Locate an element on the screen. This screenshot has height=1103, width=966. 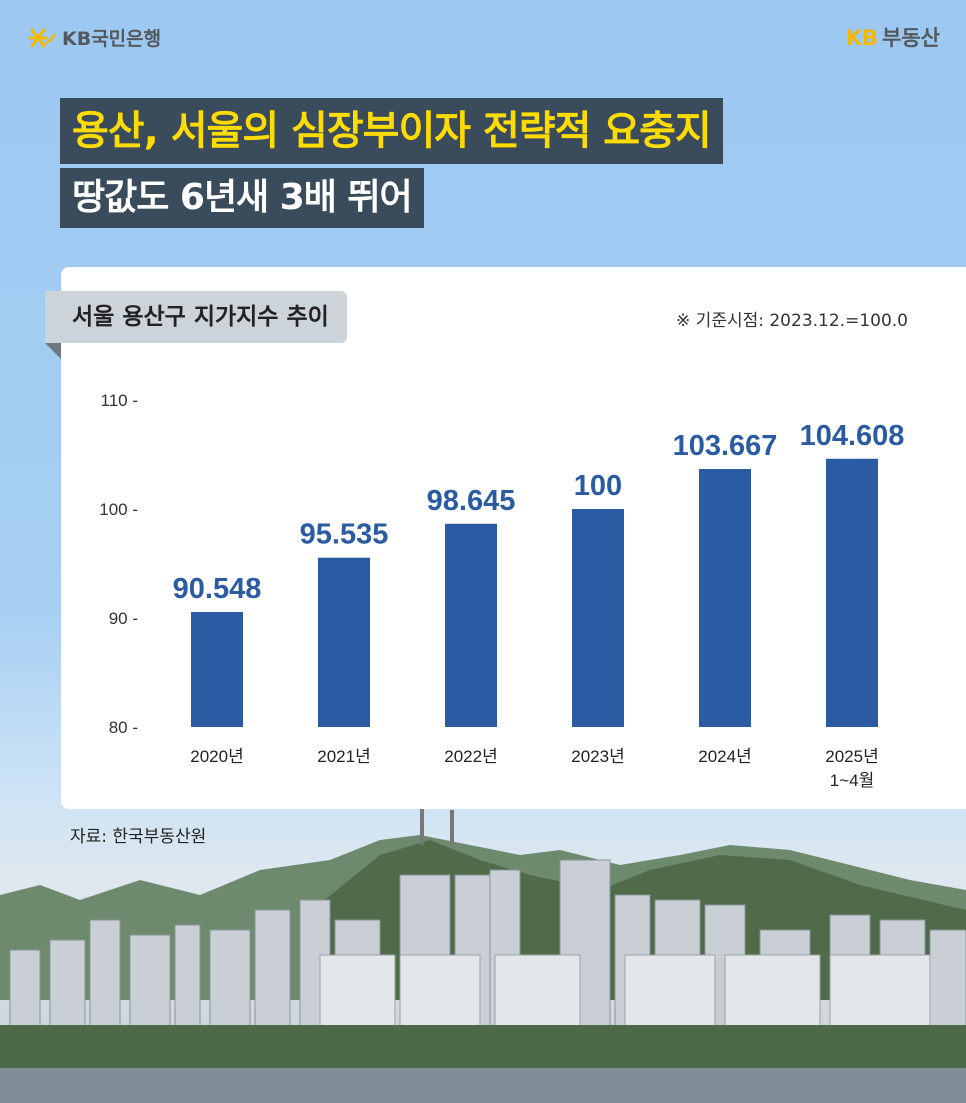
x-category-label-line: 2023년 is located at coordinates (597, 756).